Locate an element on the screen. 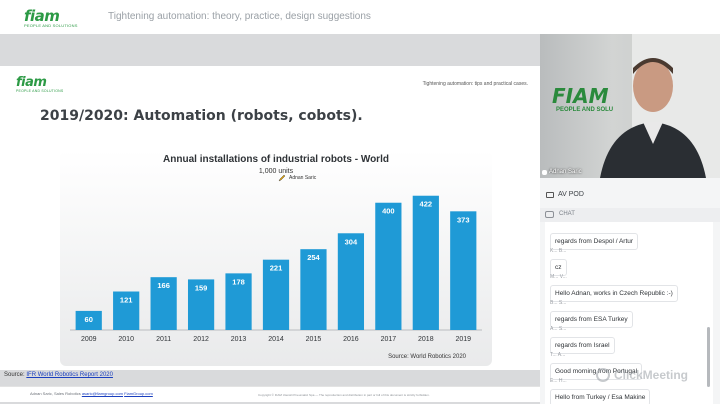 The width and height of the screenshot is (720, 404). logo-word: fiam is located at coordinates (42, 16).